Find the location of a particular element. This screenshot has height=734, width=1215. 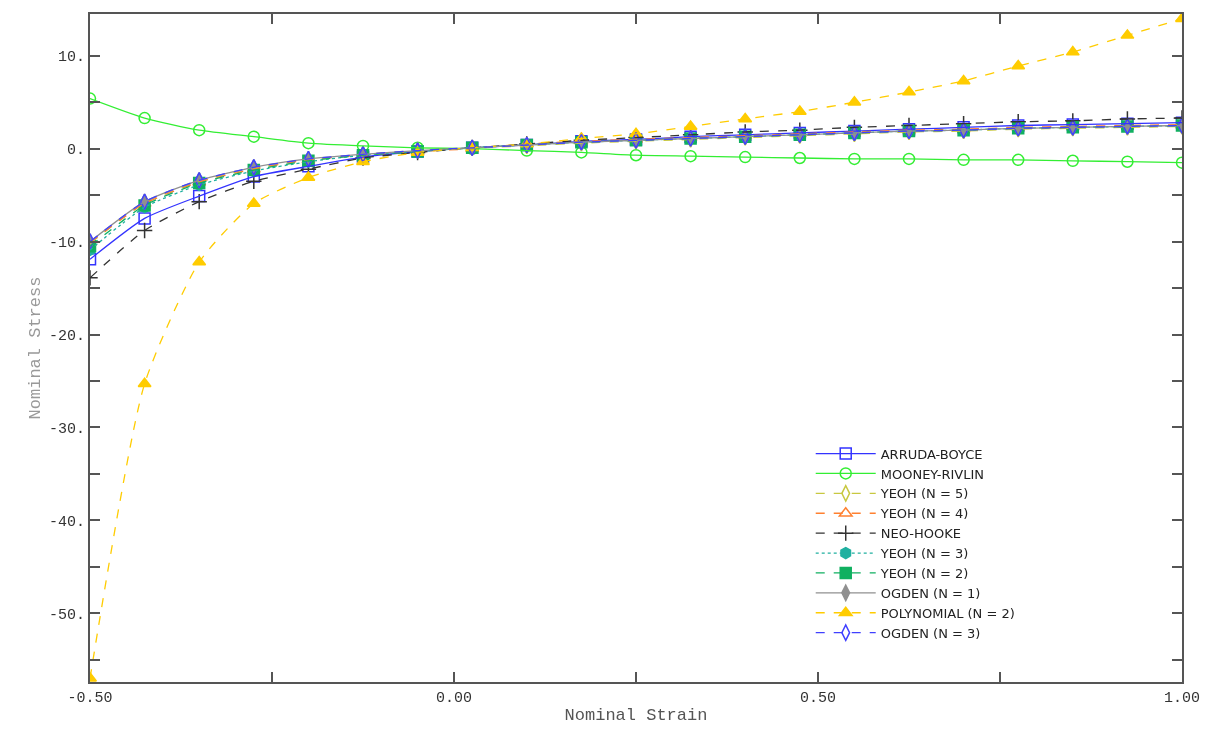

x-tick-label: 1.00 is located at coordinates (1182, 698).